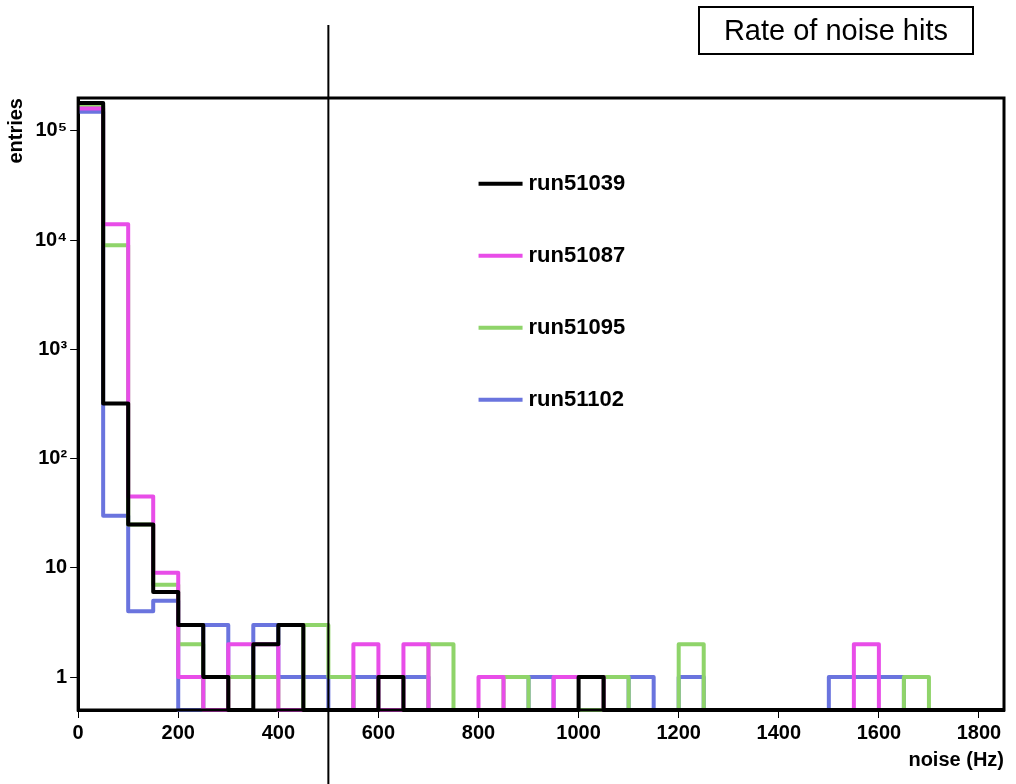 The height and width of the screenshot is (784, 1016). I want to click on x-tick-label: 1200, so click(678, 731).